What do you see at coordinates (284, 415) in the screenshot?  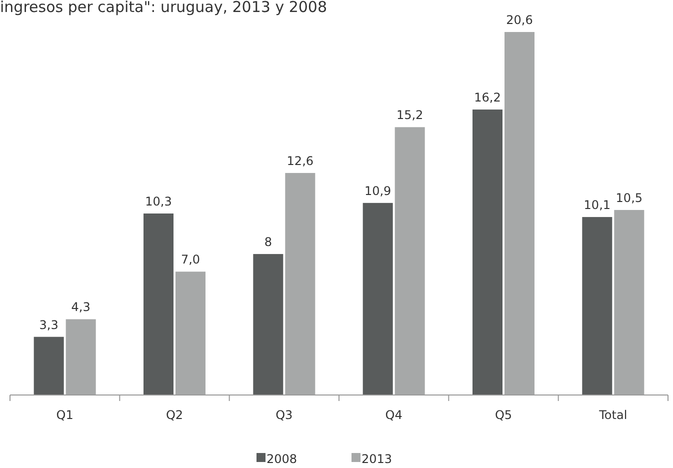 I see `x-tick-label: Q3` at bounding box center [284, 415].